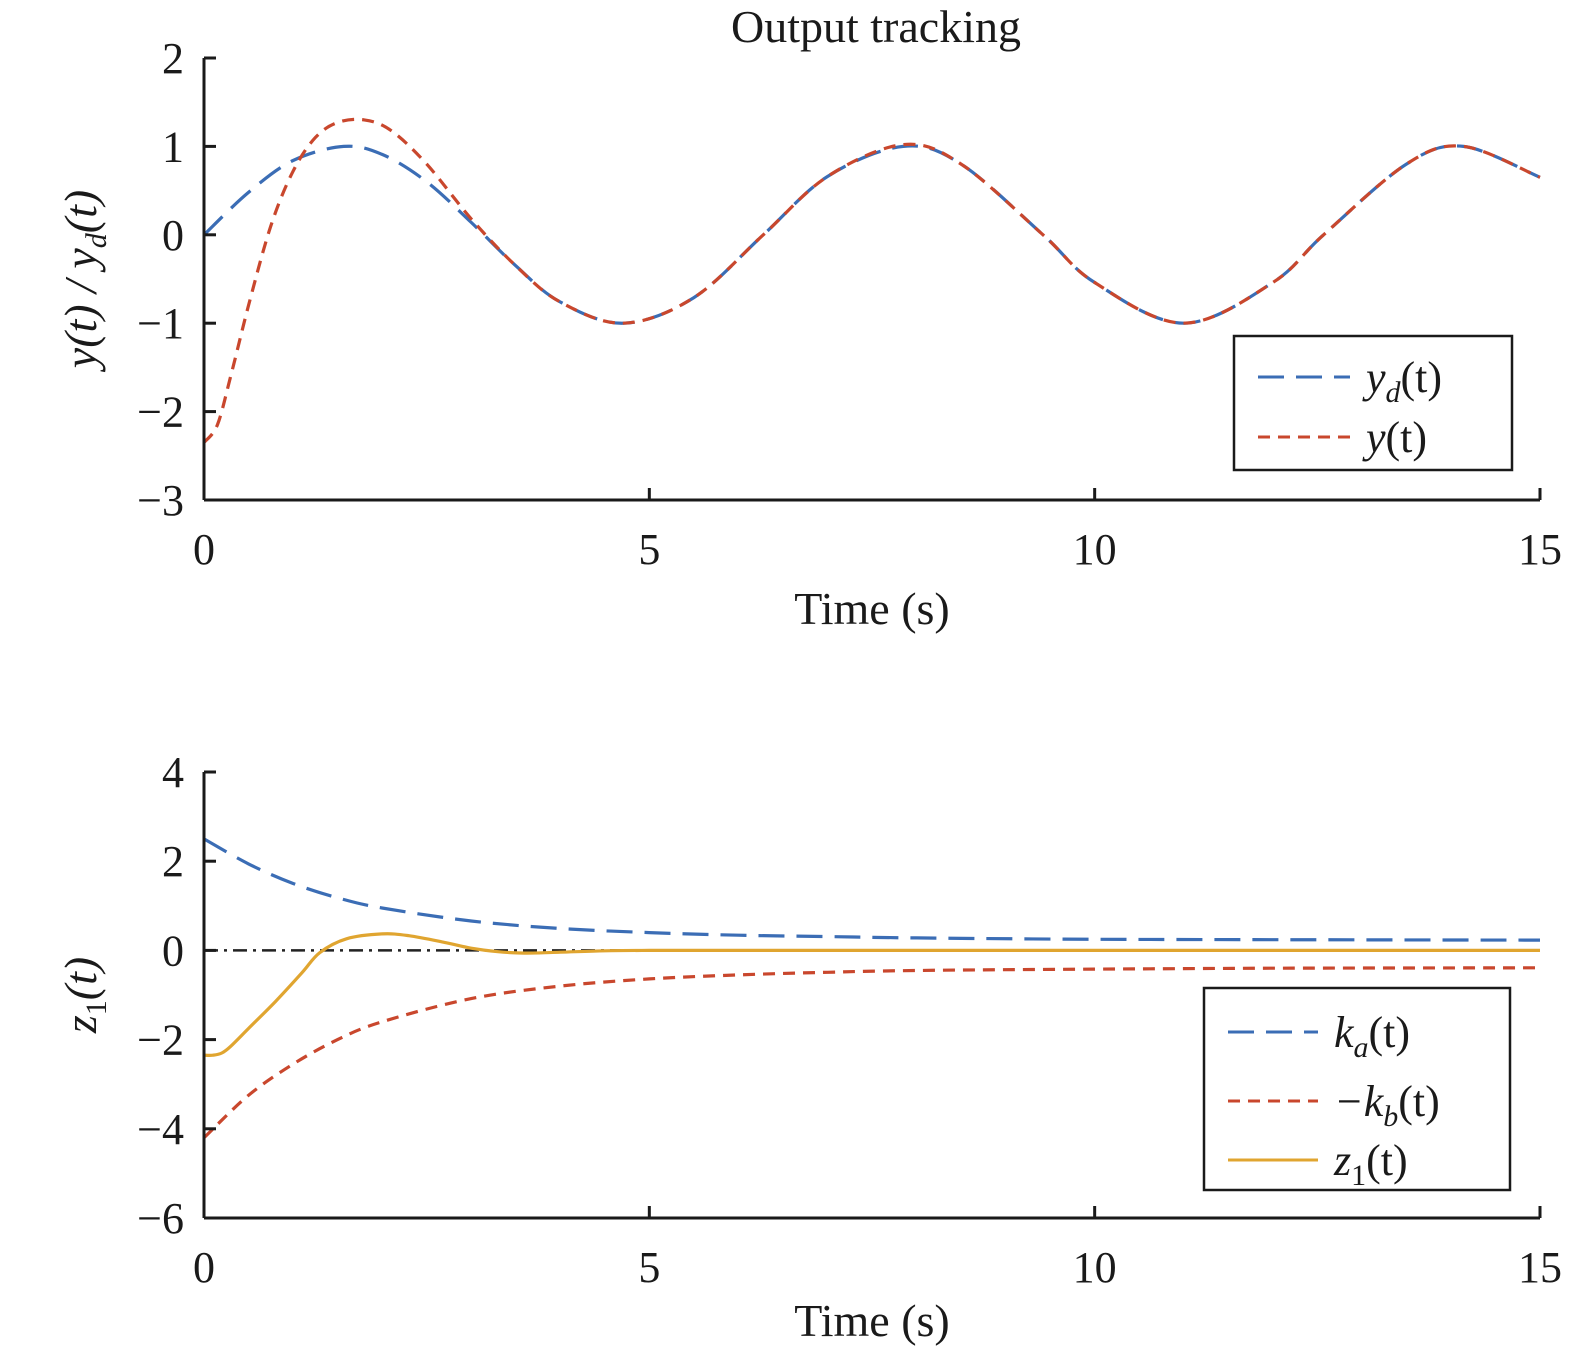 Image resolution: width=1575 pixels, height=1346 pixels. Describe the element at coordinates (173, 58) in the screenshot. I see `top-y-tick-label: 2` at that location.